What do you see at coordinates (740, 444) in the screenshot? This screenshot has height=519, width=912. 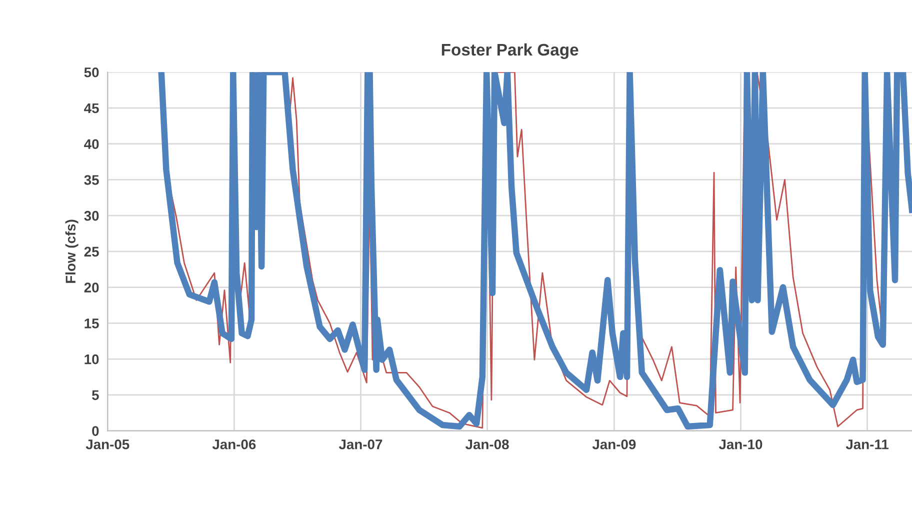 I see `x-tick-label: Jan-10` at bounding box center [740, 444].